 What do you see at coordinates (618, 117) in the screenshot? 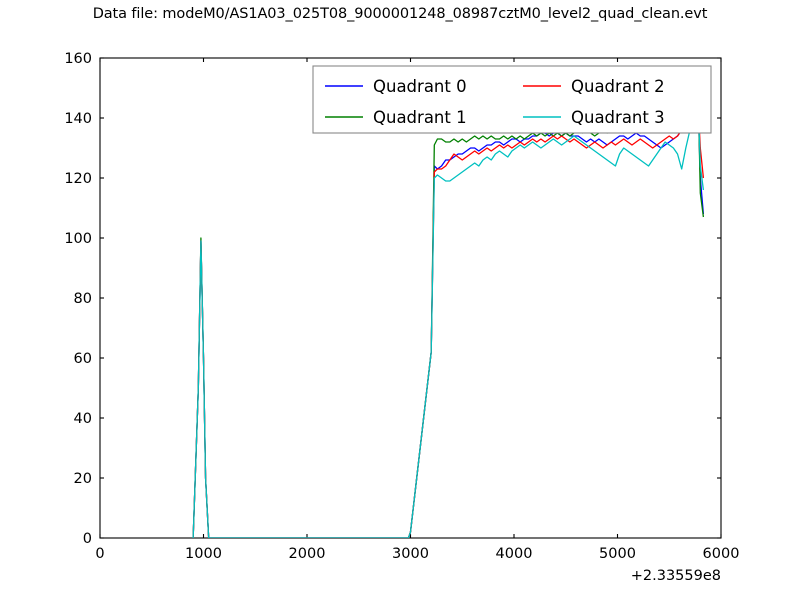
I see `legend-label: Quadrant 3` at bounding box center [618, 117].